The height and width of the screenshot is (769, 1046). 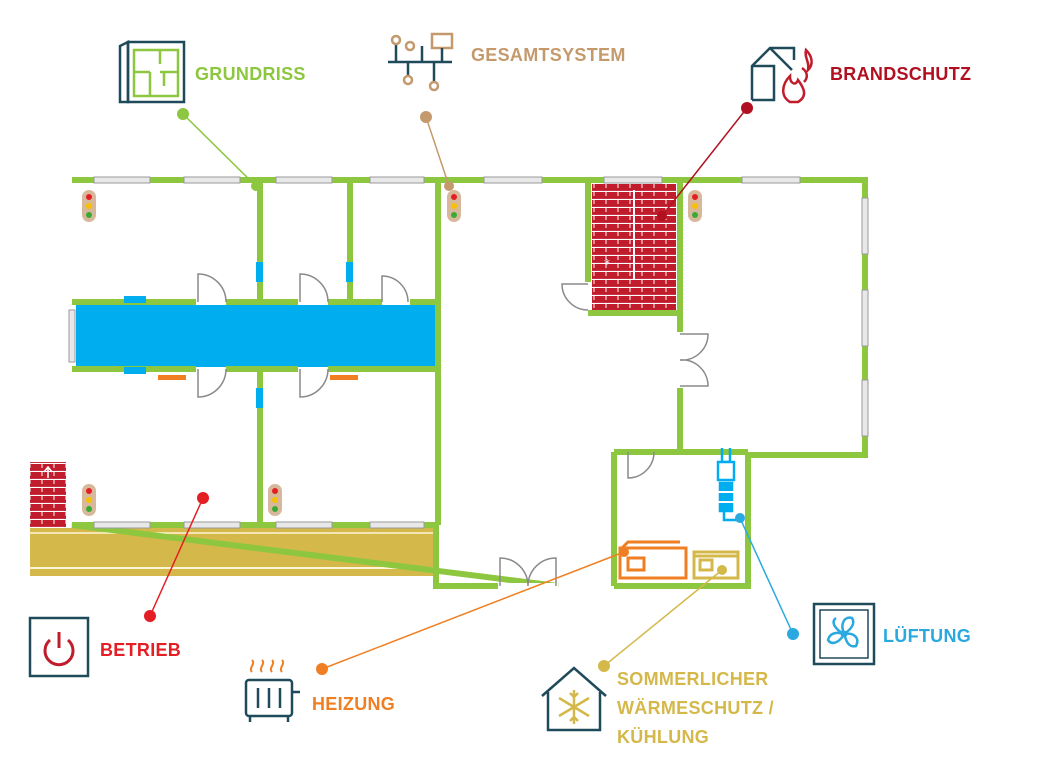 What do you see at coordinates (152, 71) in the screenshot?
I see `floorplan-icon` at bounding box center [152, 71].